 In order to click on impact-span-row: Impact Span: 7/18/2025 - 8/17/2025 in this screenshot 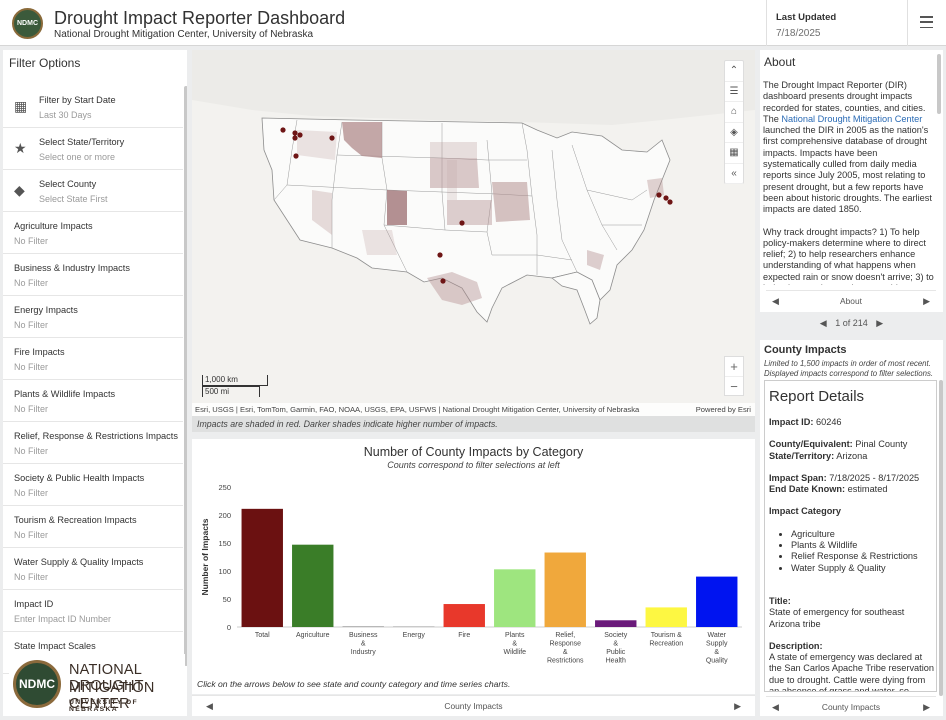, I will do `click(844, 477)`.